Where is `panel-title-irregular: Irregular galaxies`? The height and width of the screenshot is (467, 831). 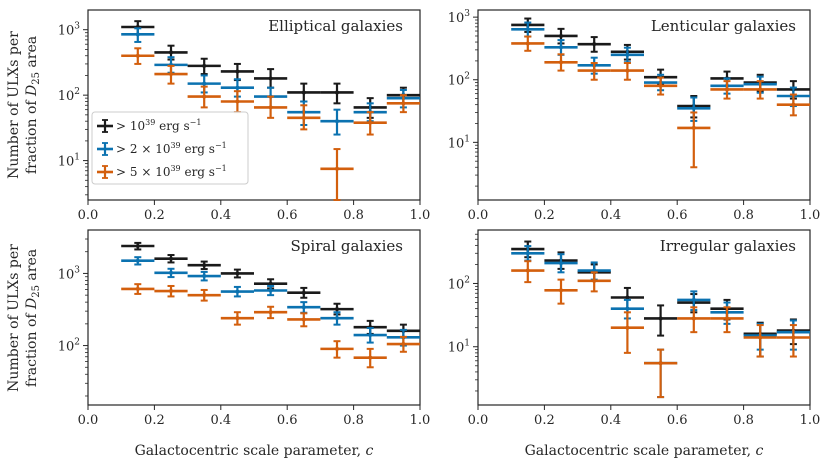
panel-title-irregular: Irregular galaxies is located at coordinates (728, 246).